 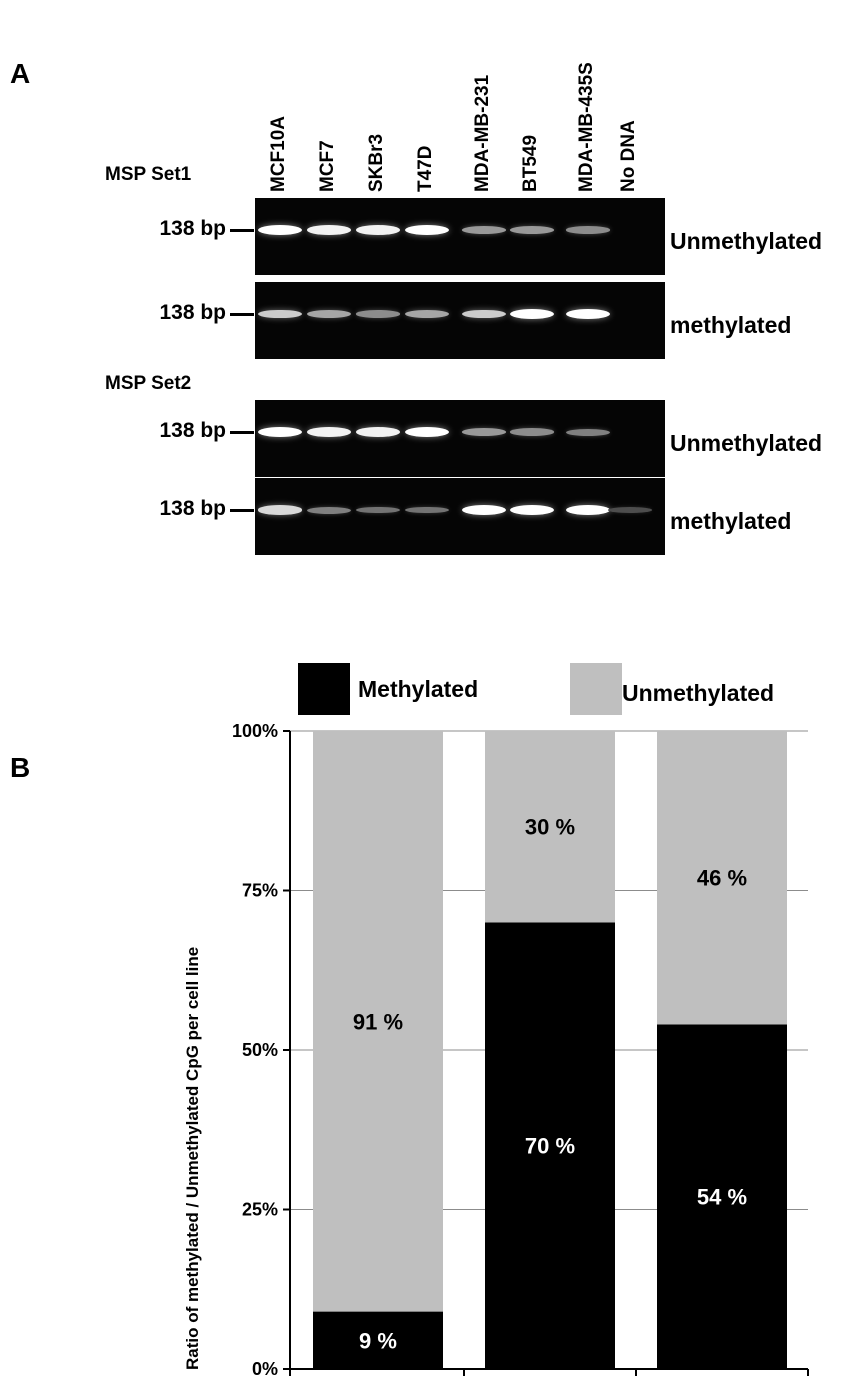 What do you see at coordinates (425, 168) in the screenshot?
I see `lane-label: T47D` at bounding box center [425, 168].